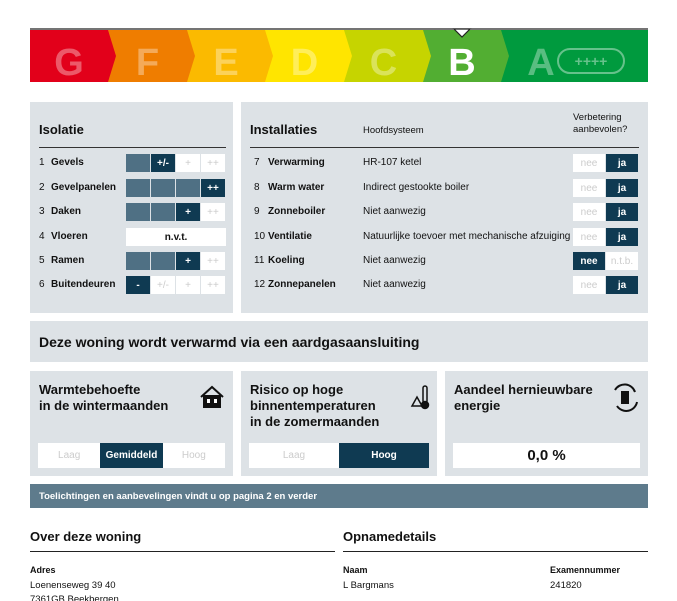 This screenshot has height=601, width=677. What do you see at coordinates (296, 187) in the screenshot?
I see `row-name: Warm water` at bounding box center [296, 187].